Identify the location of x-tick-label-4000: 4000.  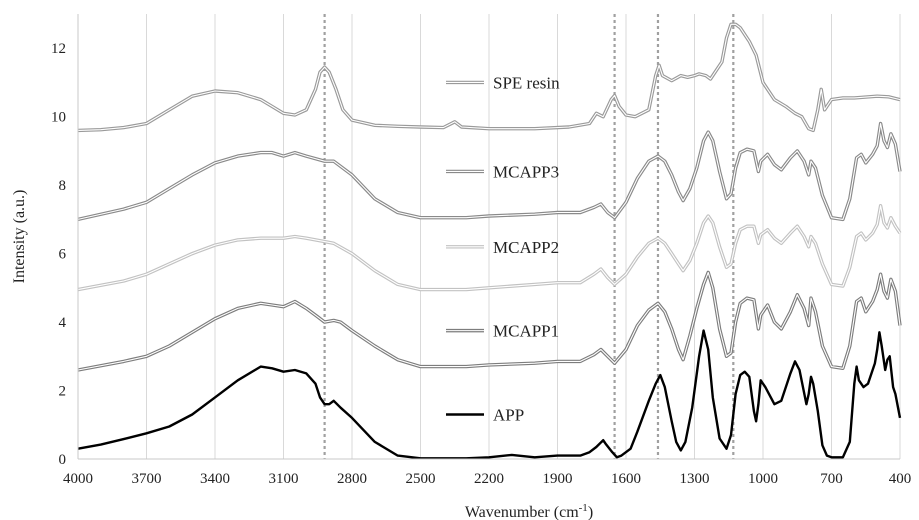
(78, 479).